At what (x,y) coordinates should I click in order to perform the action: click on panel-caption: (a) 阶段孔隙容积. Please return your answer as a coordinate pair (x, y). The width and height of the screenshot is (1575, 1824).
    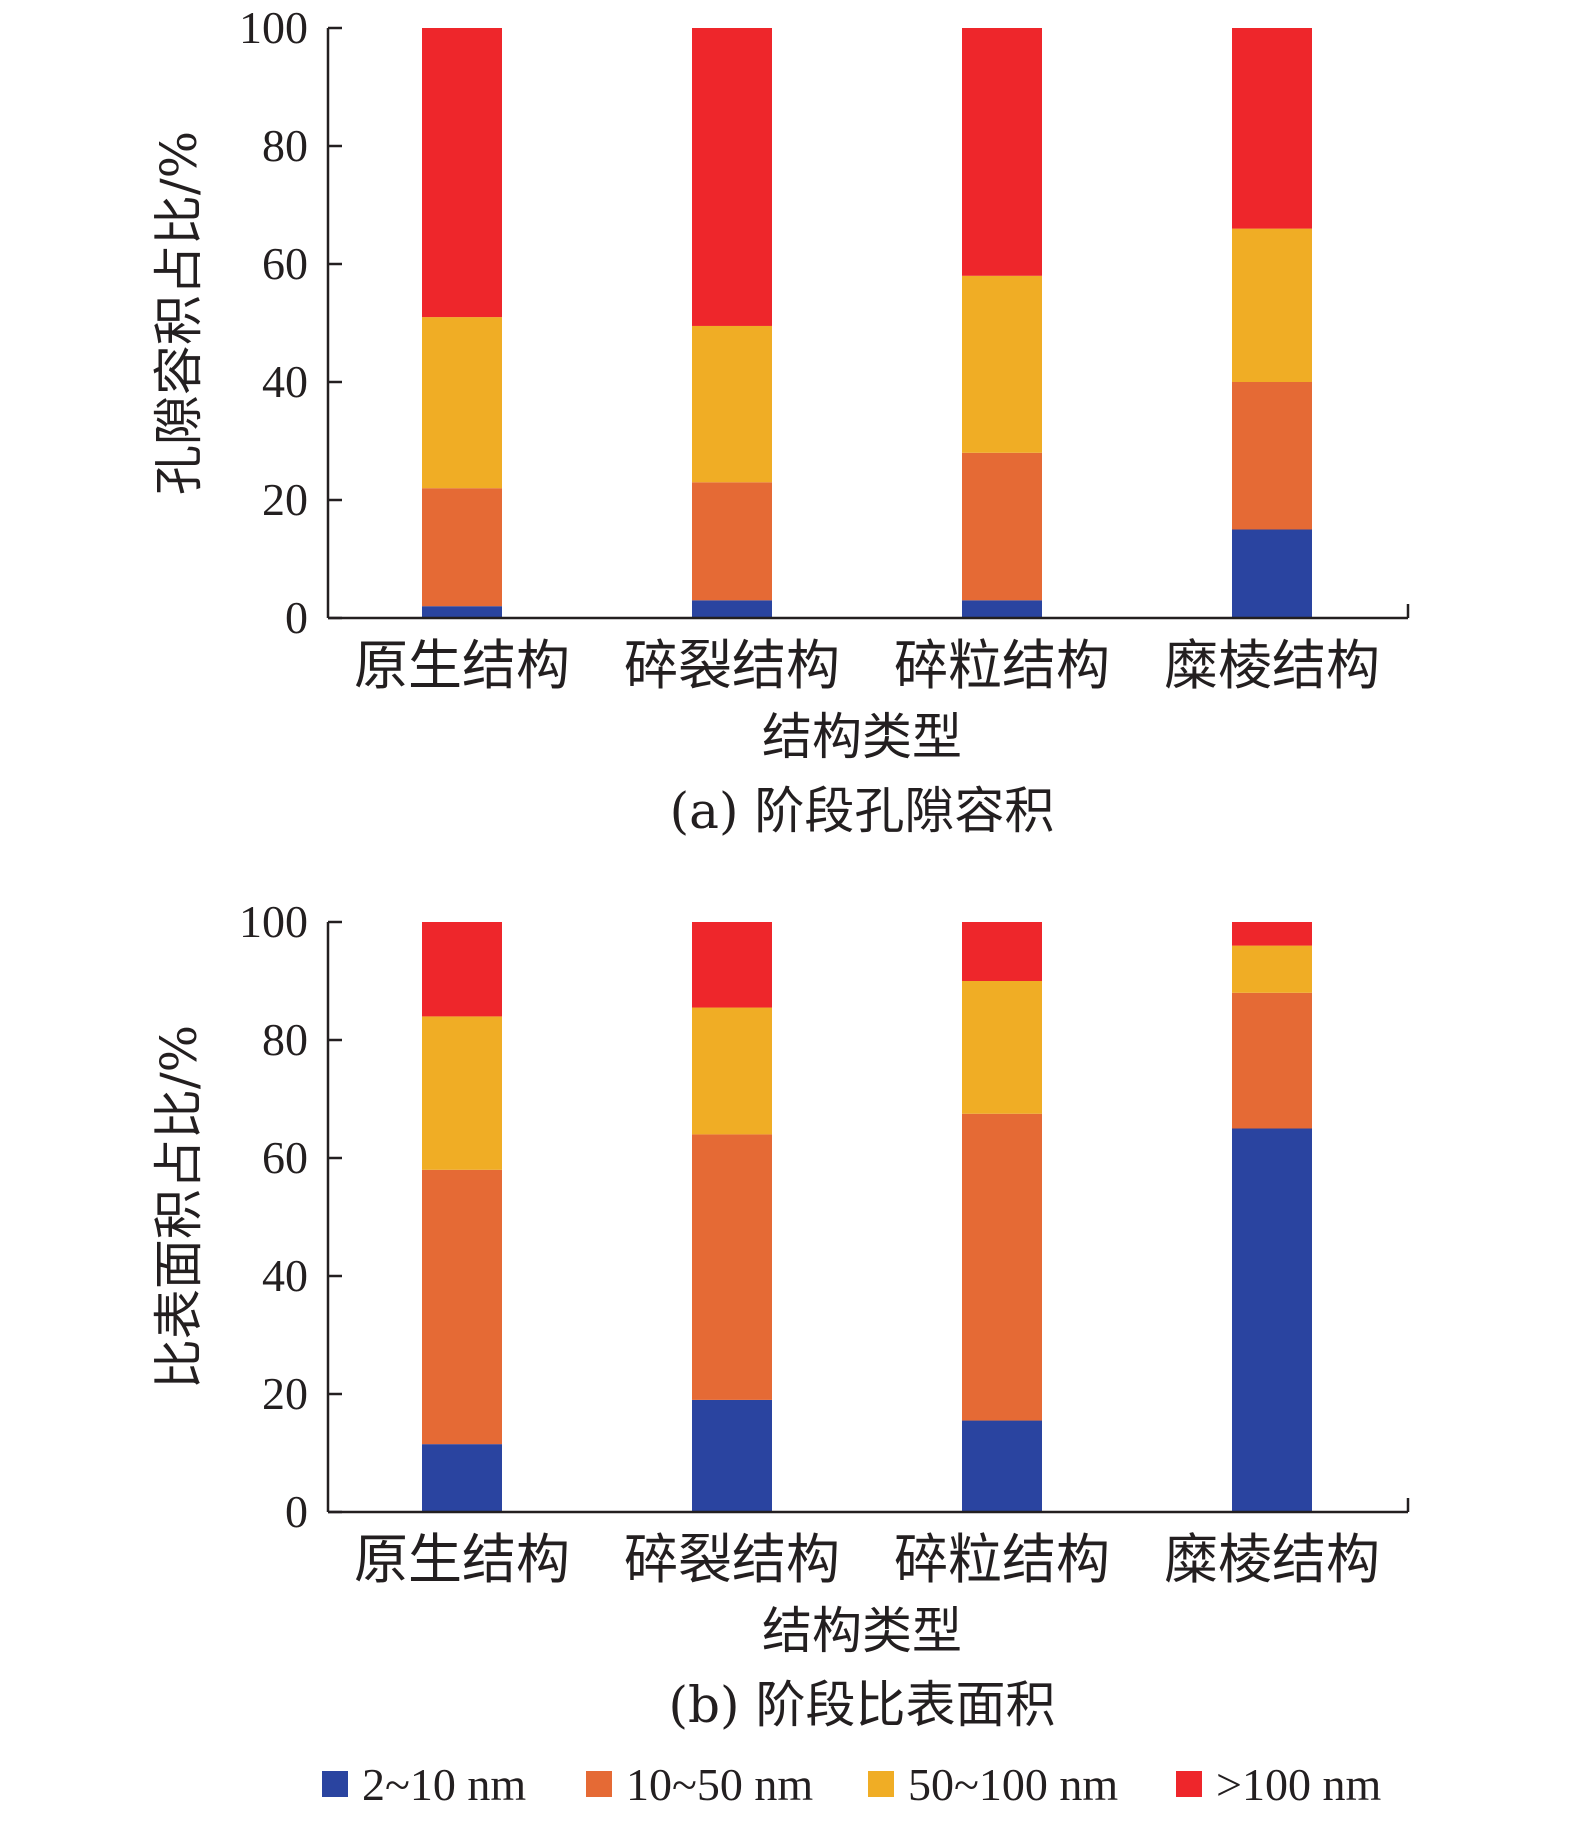
    Looking at the image, I should click on (862, 811).